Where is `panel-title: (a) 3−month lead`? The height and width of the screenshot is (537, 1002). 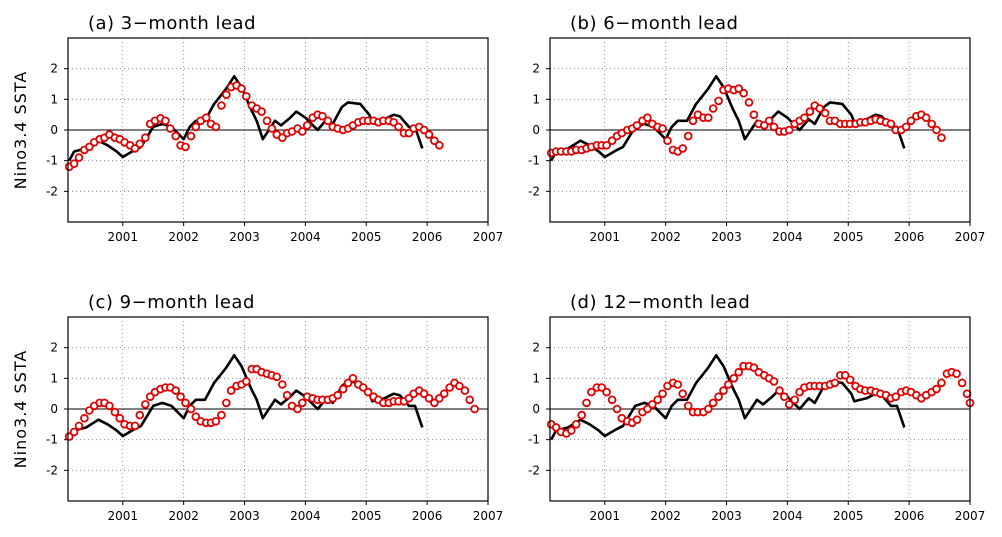
panel-title: (a) 3−month lead is located at coordinates (172, 23).